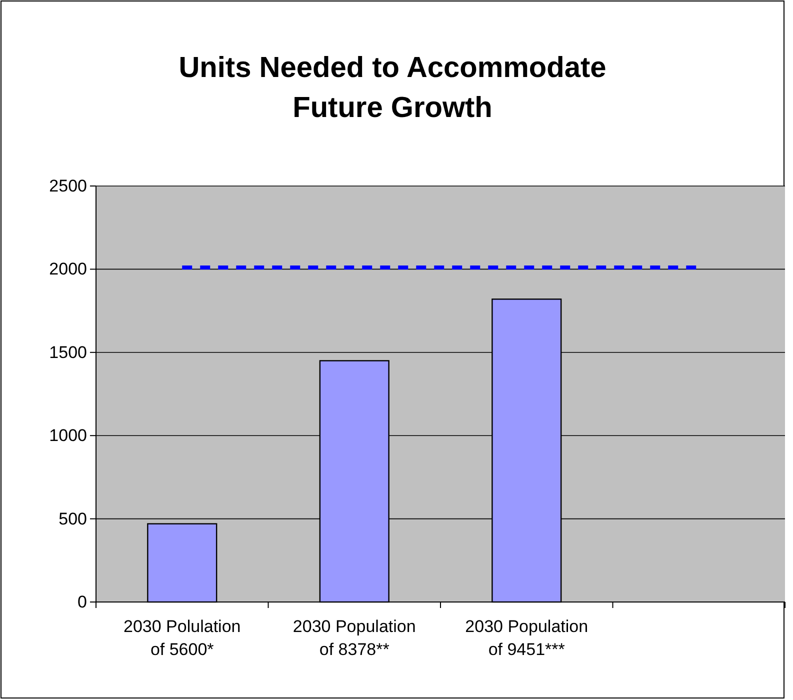 This screenshot has width=793, height=700. What do you see at coordinates (72, 518) in the screenshot?
I see `y-tick-label: 500` at bounding box center [72, 518].